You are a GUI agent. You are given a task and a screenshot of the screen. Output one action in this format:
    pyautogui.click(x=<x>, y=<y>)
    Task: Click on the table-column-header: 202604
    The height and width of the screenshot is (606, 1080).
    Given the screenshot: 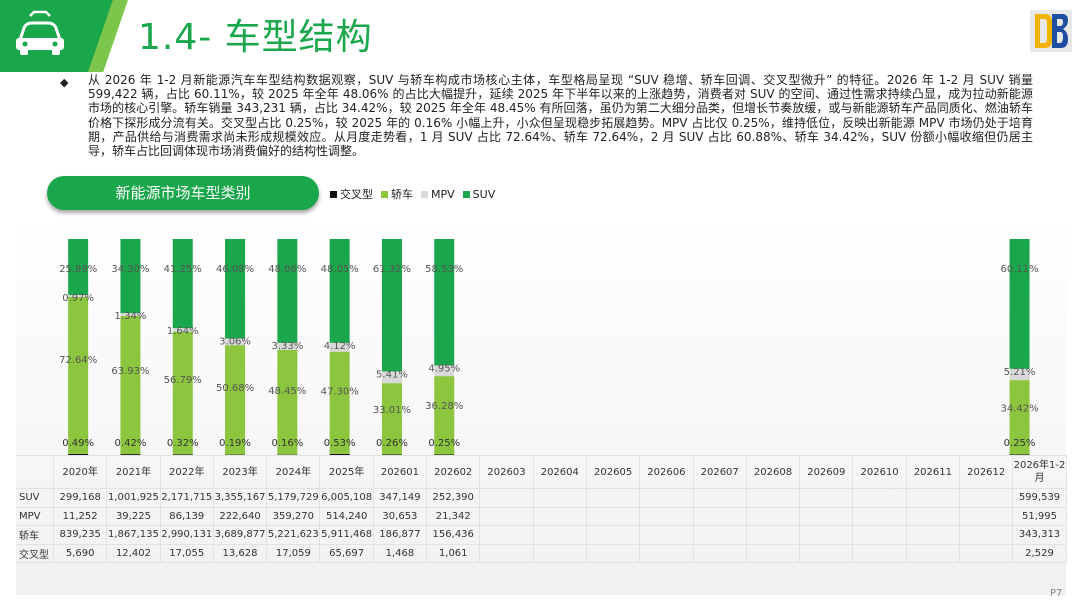 What is the action you would take?
    pyautogui.click(x=559, y=472)
    